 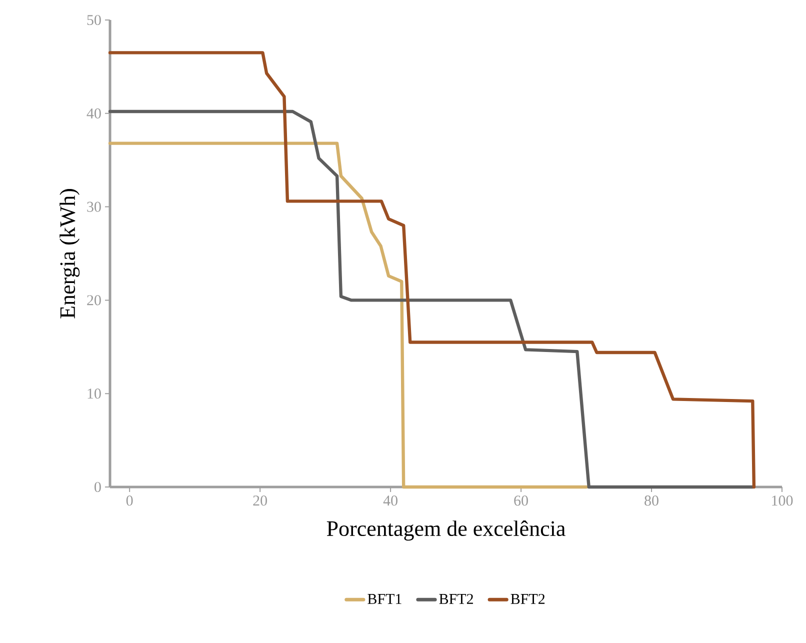 What do you see at coordinates (390, 501) in the screenshot?
I see `x-tick-label: 40` at bounding box center [390, 501].